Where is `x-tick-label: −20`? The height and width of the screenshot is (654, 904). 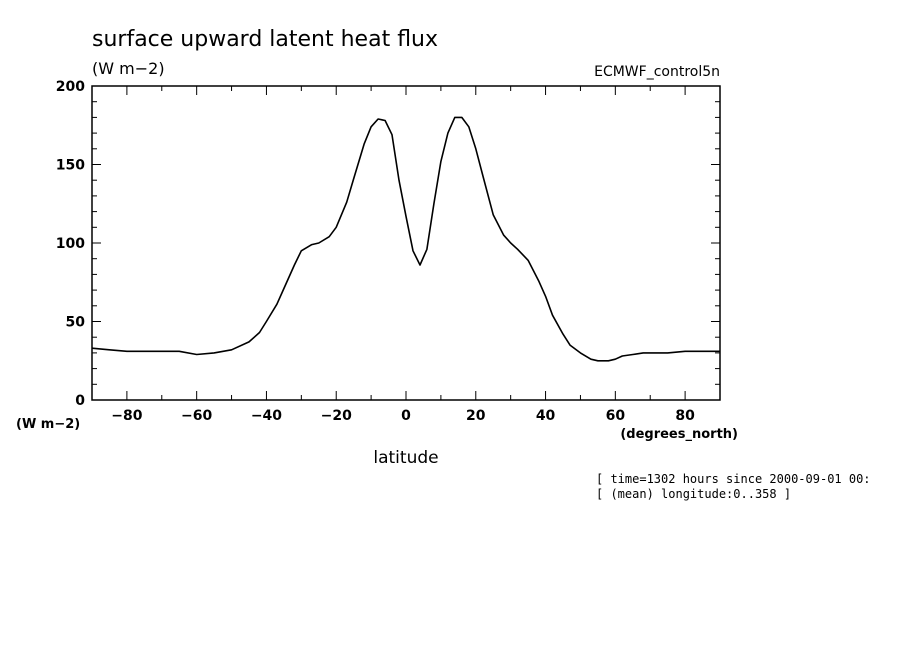
x-tick-label: −20 is located at coordinates (336, 416).